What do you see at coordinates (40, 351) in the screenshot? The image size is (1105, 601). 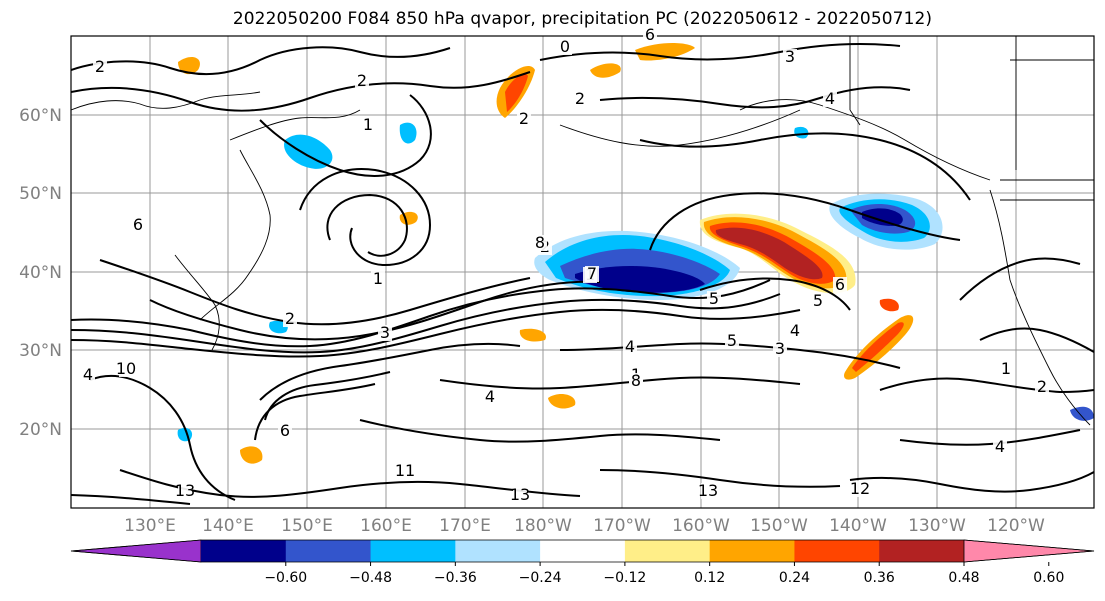 I see `lat-tick-label: 30°N` at bounding box center [40, 351].